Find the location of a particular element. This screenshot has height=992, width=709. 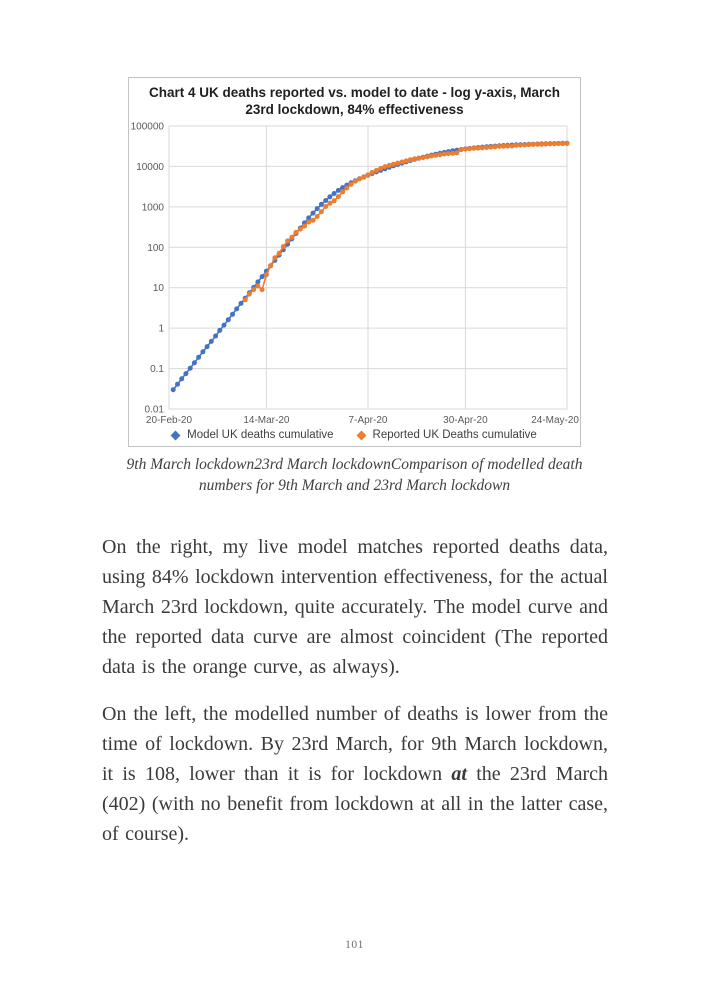

model-series-line is located at coordinates (370, 266).